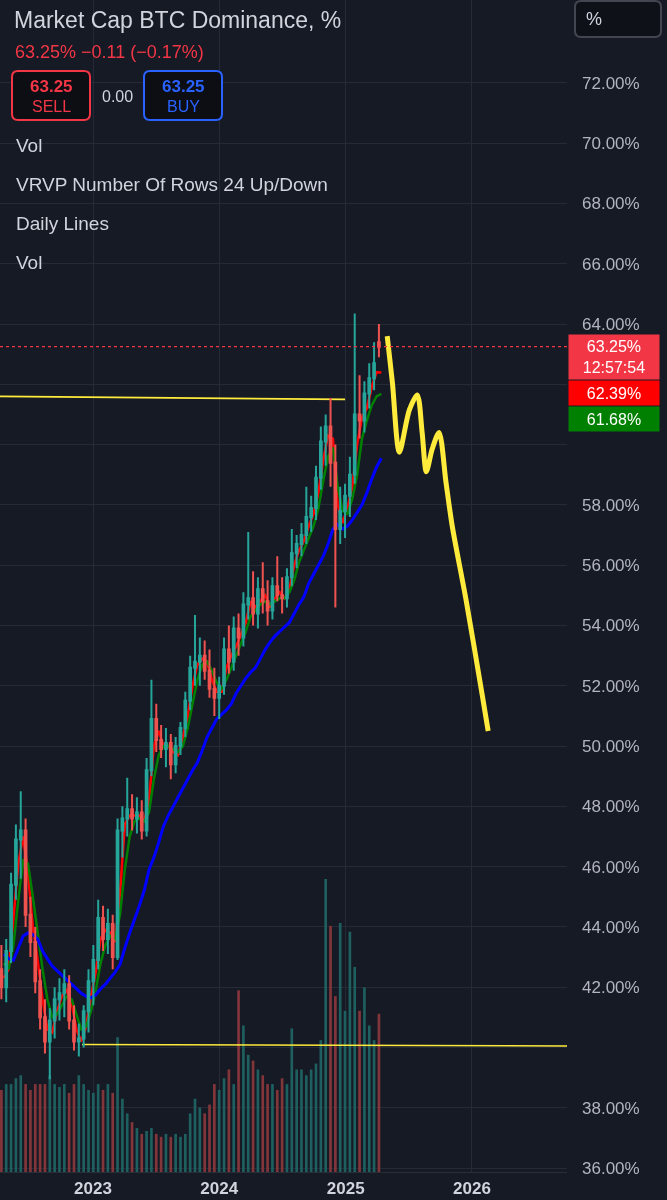  What do you see at coordinates (184, 106) in the screenshot?
I see `annotation: BUY` at bounding box center [184, 106].